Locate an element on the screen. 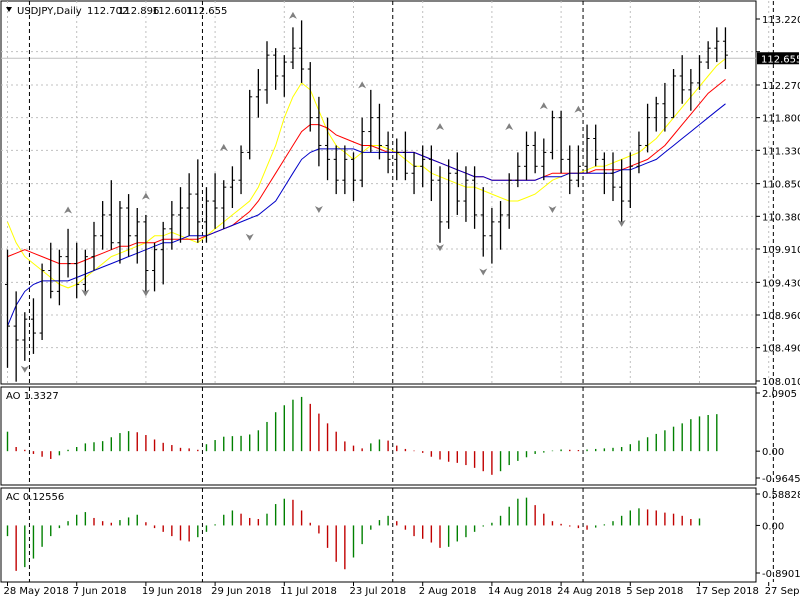 The height and width of the screenshot is (600, 800). ac-axis: 0.58828 0.00 -0.89017 is located at coordinates (778, 535).